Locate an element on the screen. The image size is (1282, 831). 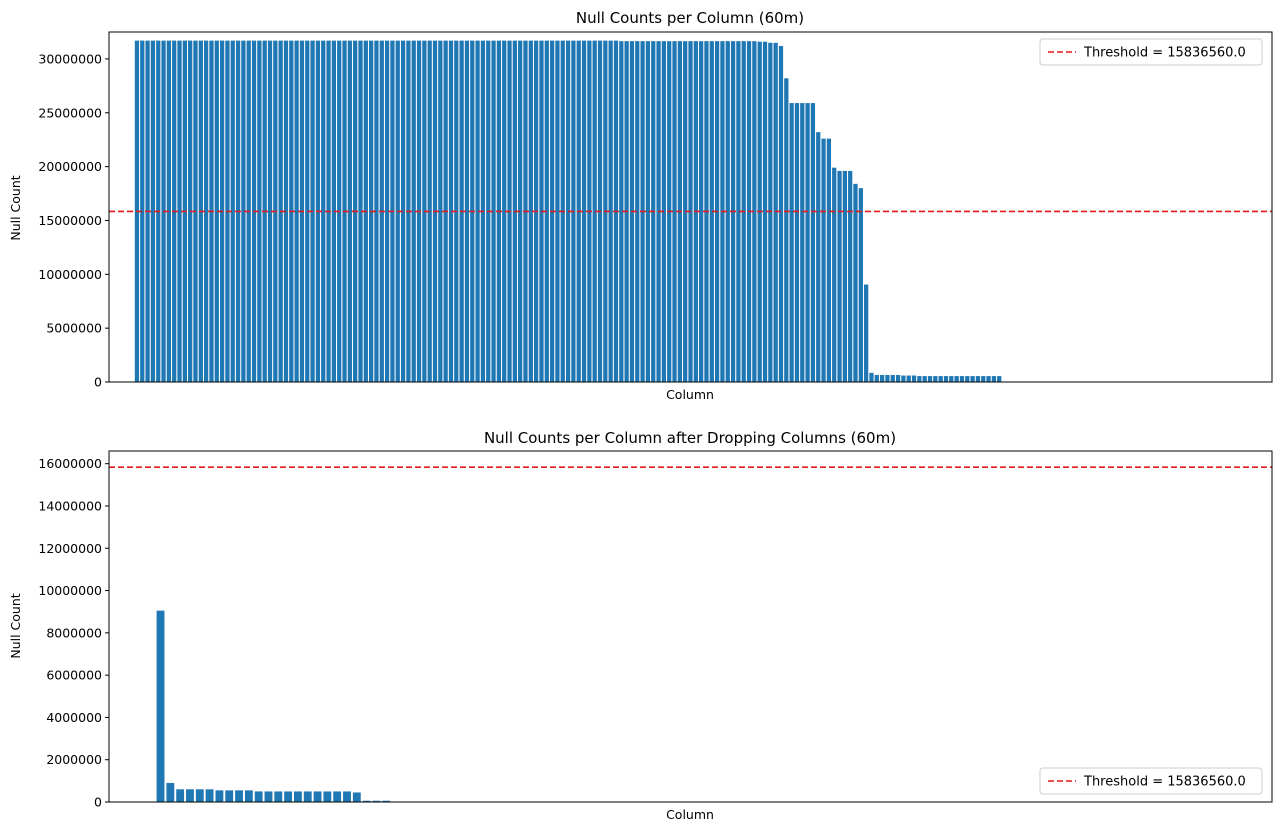
y-tick-label: 4000000 is located at coordinates (74, 717).